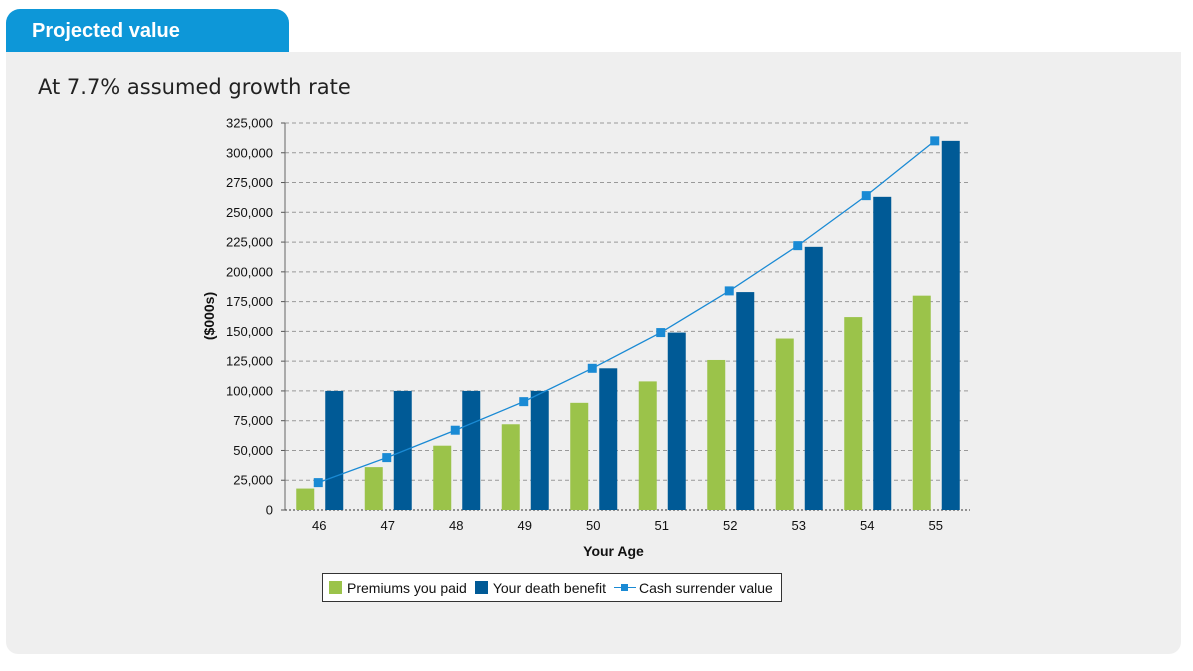 Image resolution: width=1193 pixels, height=671 pixels. I want to click on chart-subtitle: At 7.7% assumed growth rate, so click(194, 87).